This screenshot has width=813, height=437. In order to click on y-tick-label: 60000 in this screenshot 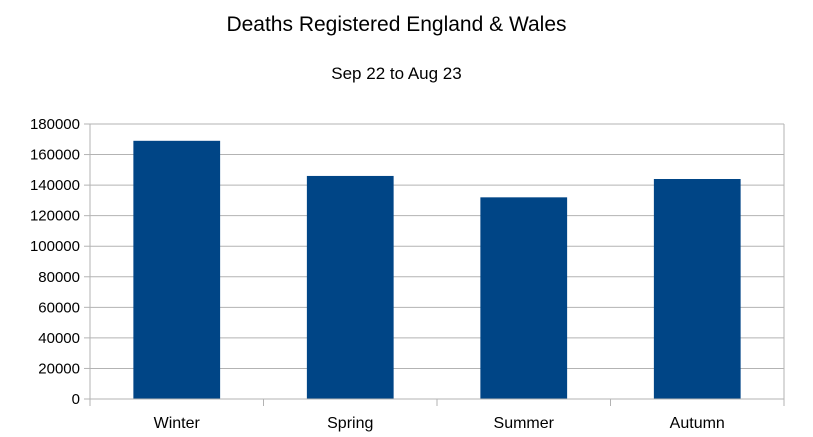, I will do `click(59, 307)`.